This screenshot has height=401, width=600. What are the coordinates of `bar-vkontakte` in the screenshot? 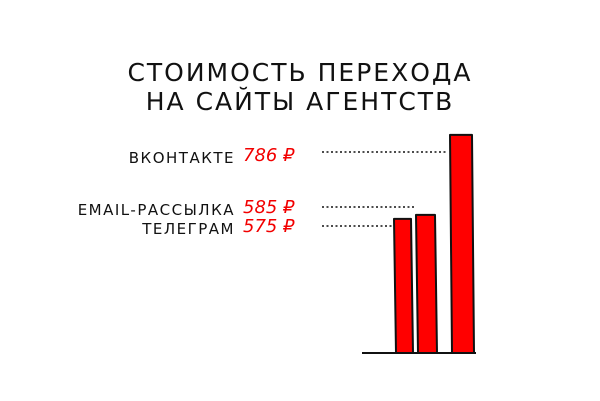 It's located at (462, 243).